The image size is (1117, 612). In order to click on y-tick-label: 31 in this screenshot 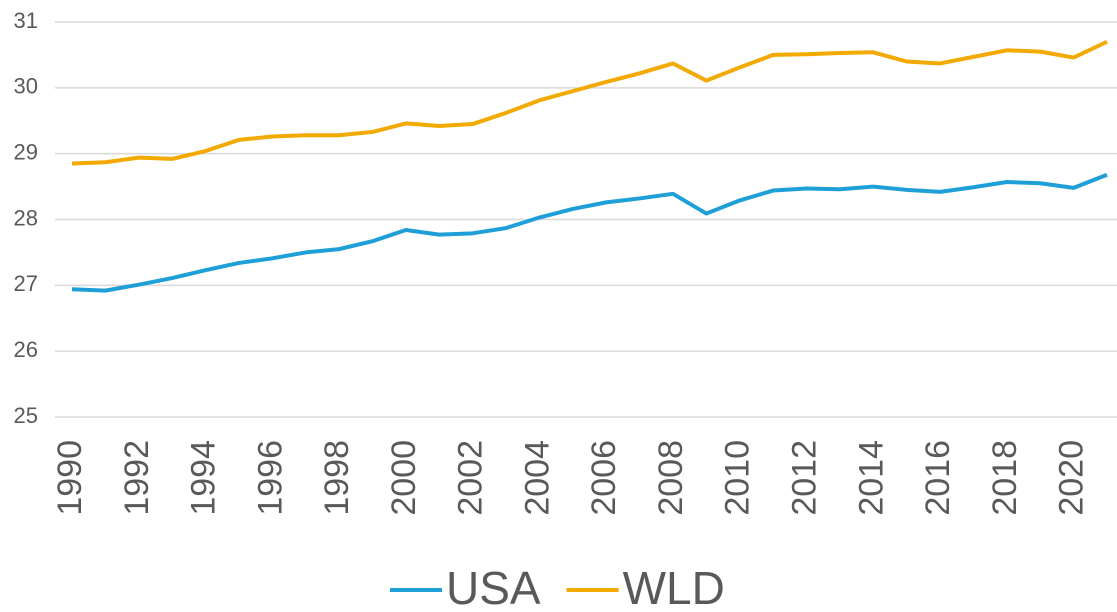, I will do `click(26, 20)`.